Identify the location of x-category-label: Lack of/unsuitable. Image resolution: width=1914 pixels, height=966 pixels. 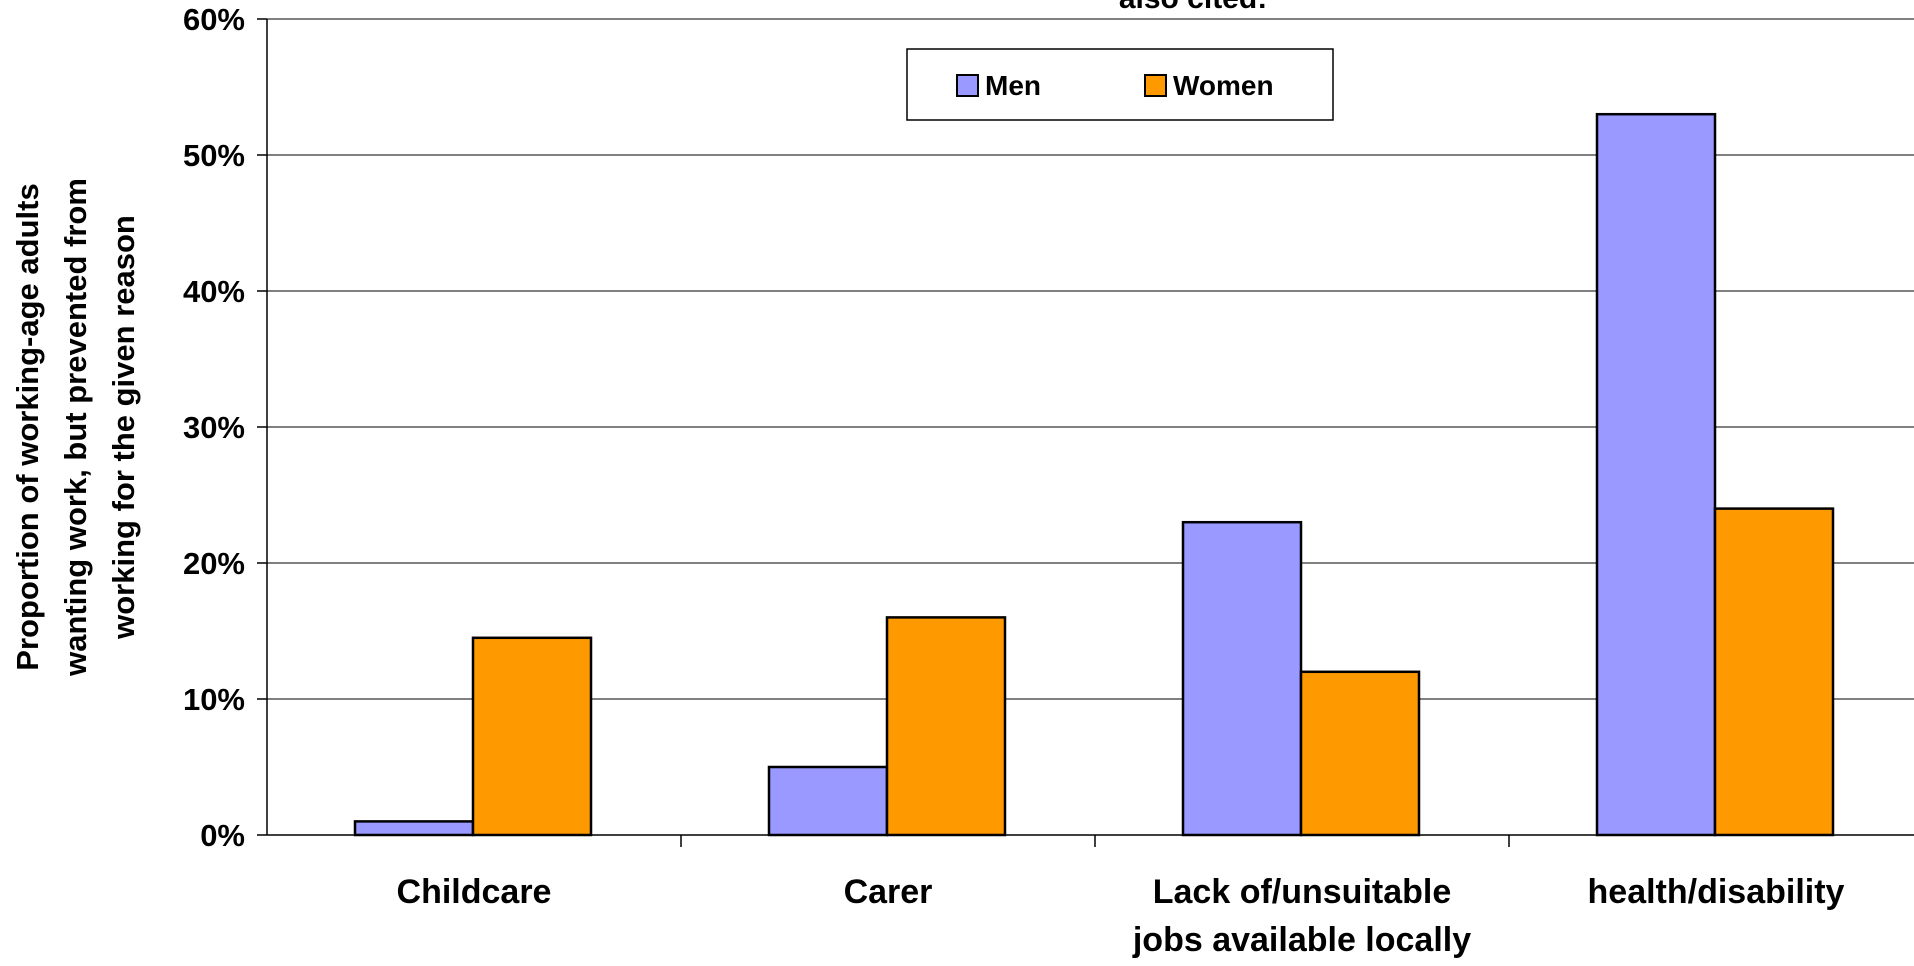
(1302, 892).